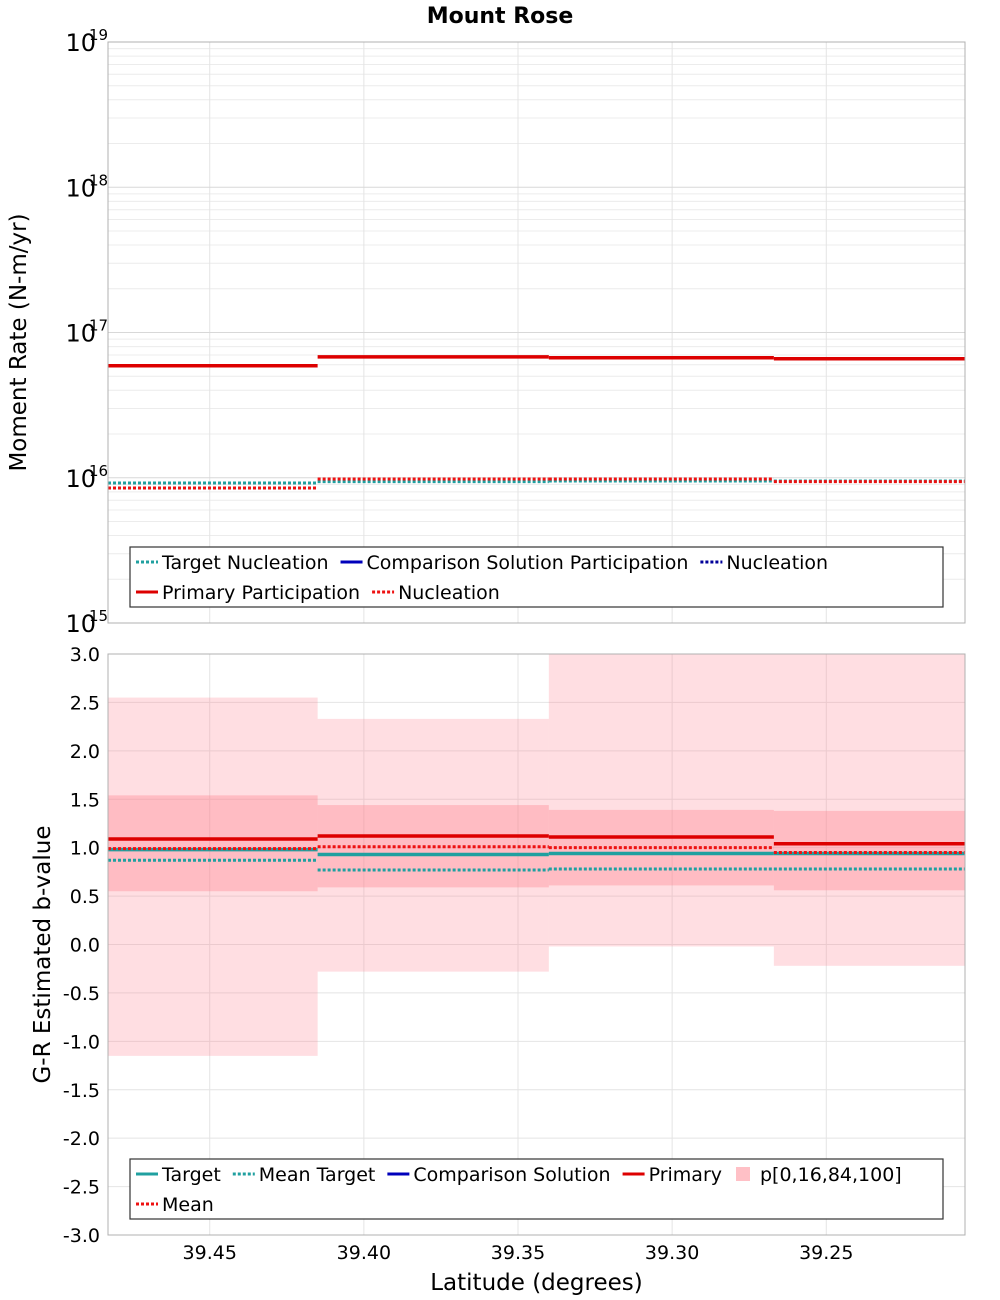  I want to click on x-tick-label: 39.40, so click(364, 1253).